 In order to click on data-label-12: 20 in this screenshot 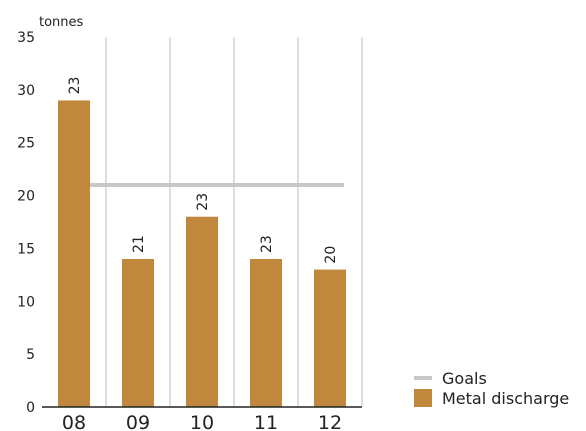, I will do `click(331, 255)`.